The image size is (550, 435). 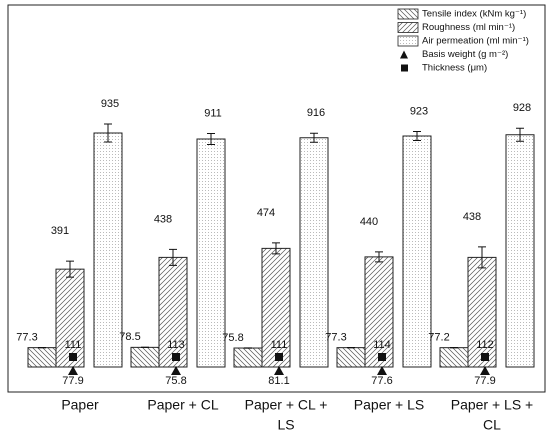 I want to click on legend-label: Roughness (ml min⁻¹), so click(x=468, y=27).